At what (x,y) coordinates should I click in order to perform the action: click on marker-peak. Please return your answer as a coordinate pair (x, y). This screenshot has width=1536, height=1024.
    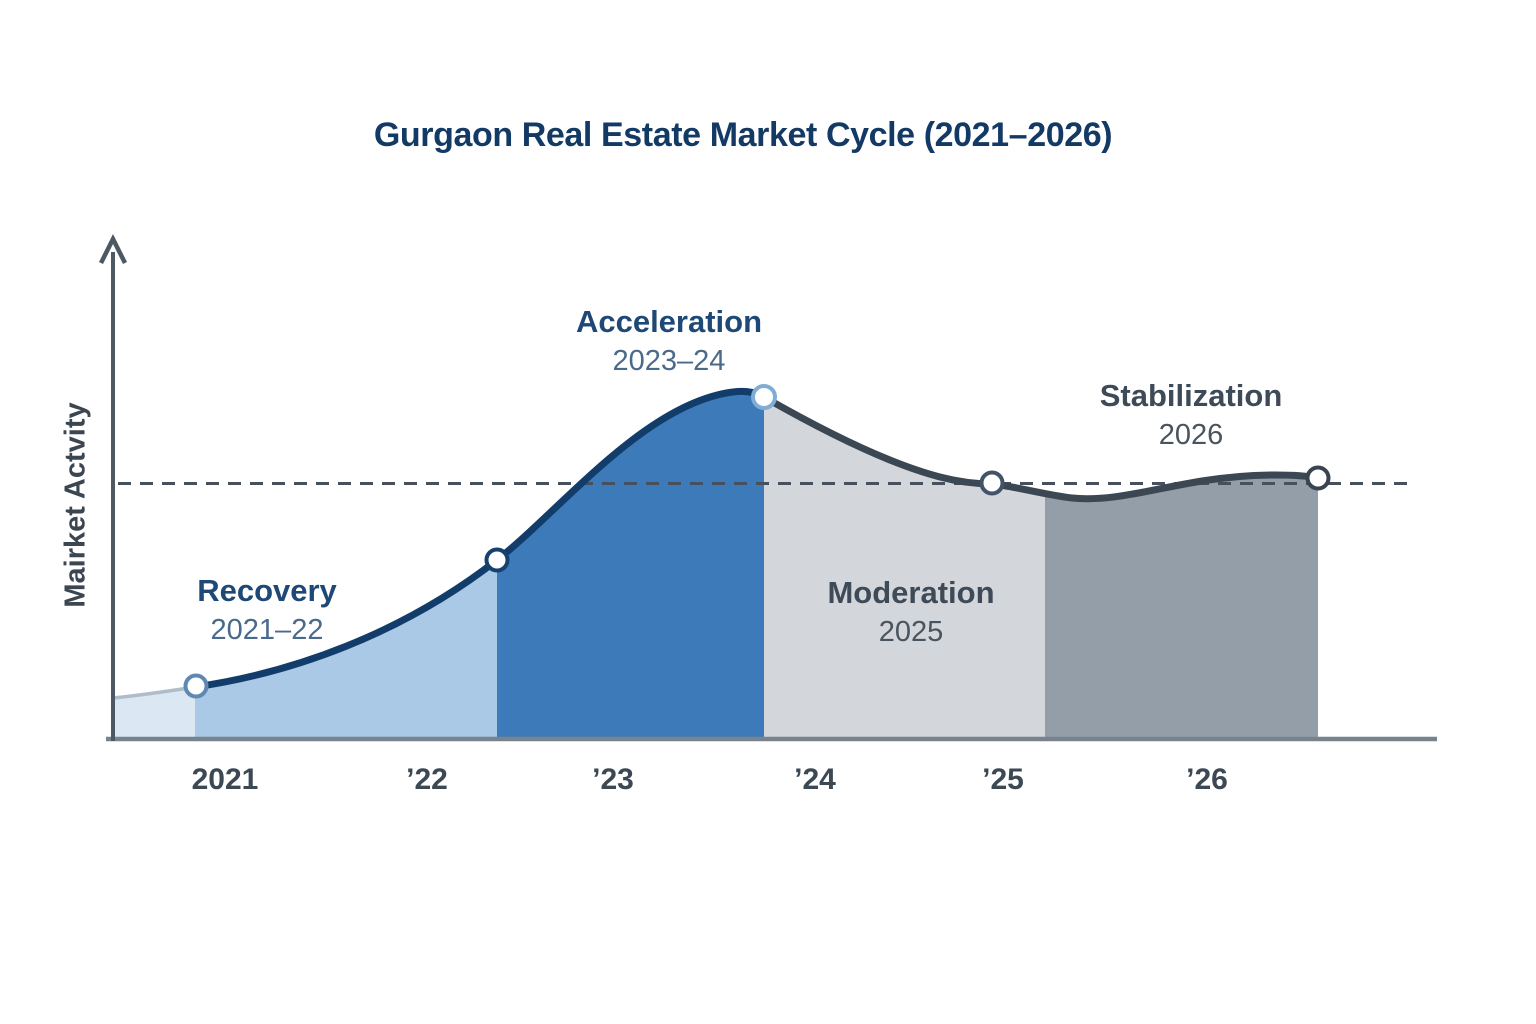
    Looking at the image, I should click on (764, 397).